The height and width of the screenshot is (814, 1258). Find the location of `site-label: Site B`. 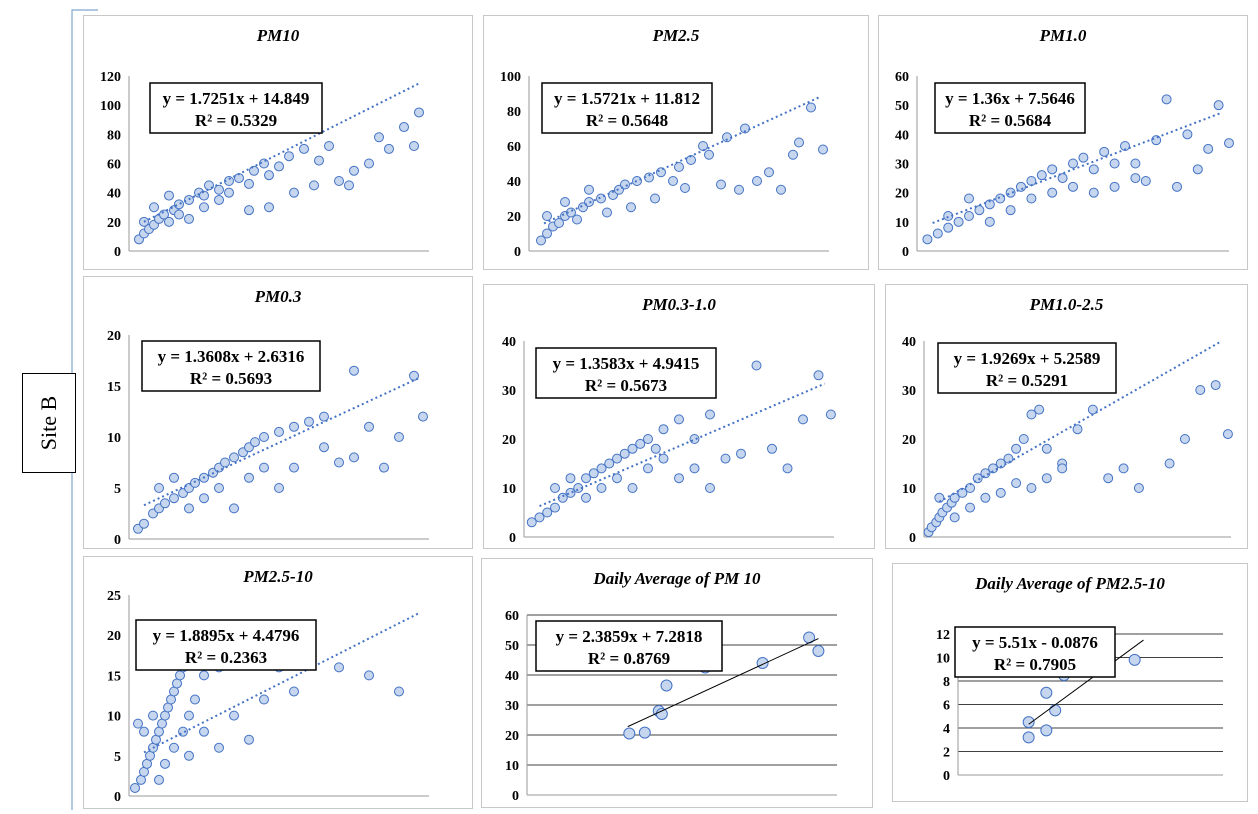

site-label: Site B is located at coordinates (49, 423).